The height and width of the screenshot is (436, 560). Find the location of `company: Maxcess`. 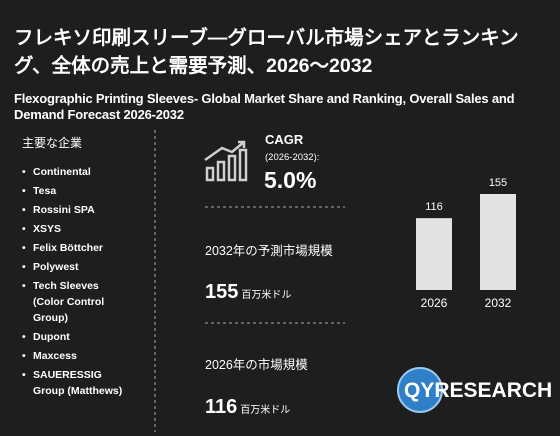

company: Maxcess is located at coordinates (75, 356).